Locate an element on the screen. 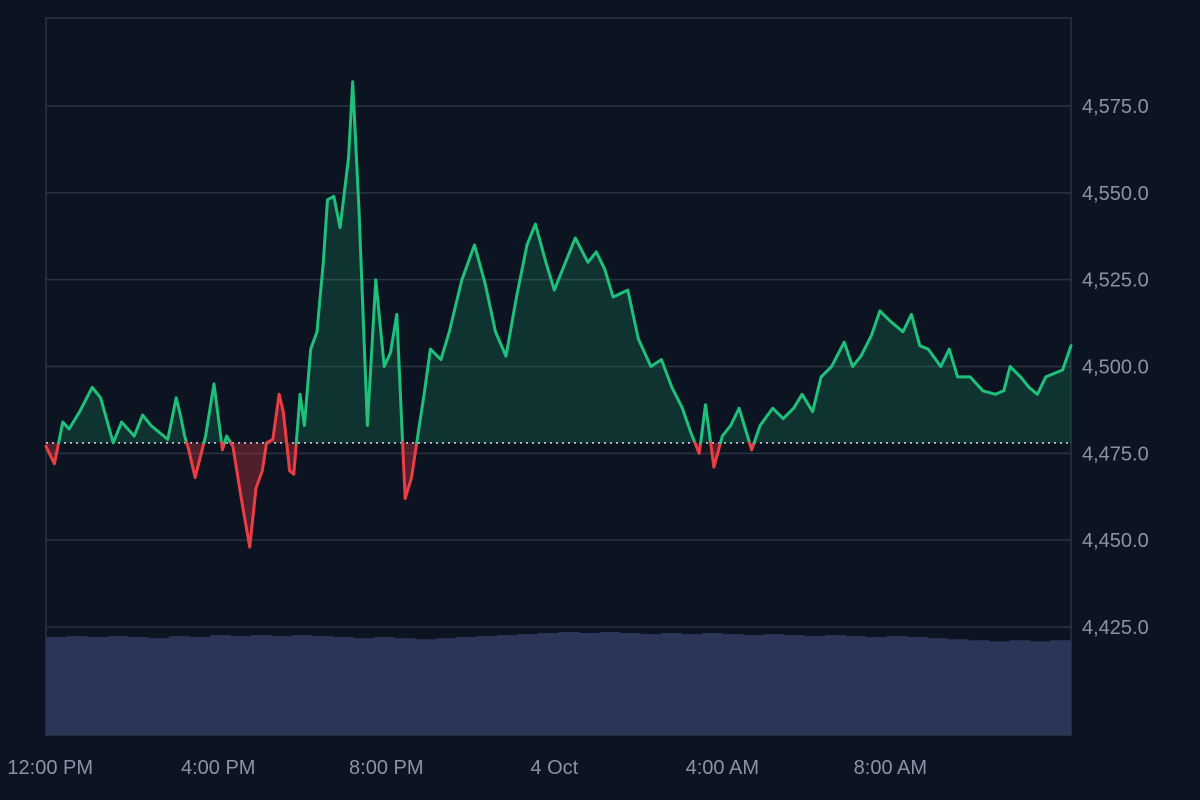  y-tick-label: 4,575.0 is located at coordinates (1115, 107).